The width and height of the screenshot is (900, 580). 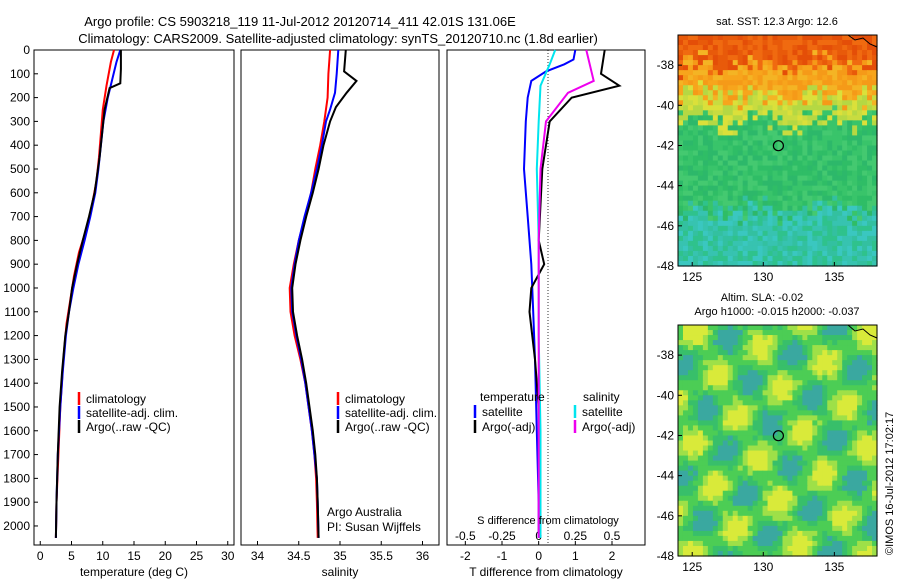 I want to click on temperature-series-2-line, so click(x=88, y=294).